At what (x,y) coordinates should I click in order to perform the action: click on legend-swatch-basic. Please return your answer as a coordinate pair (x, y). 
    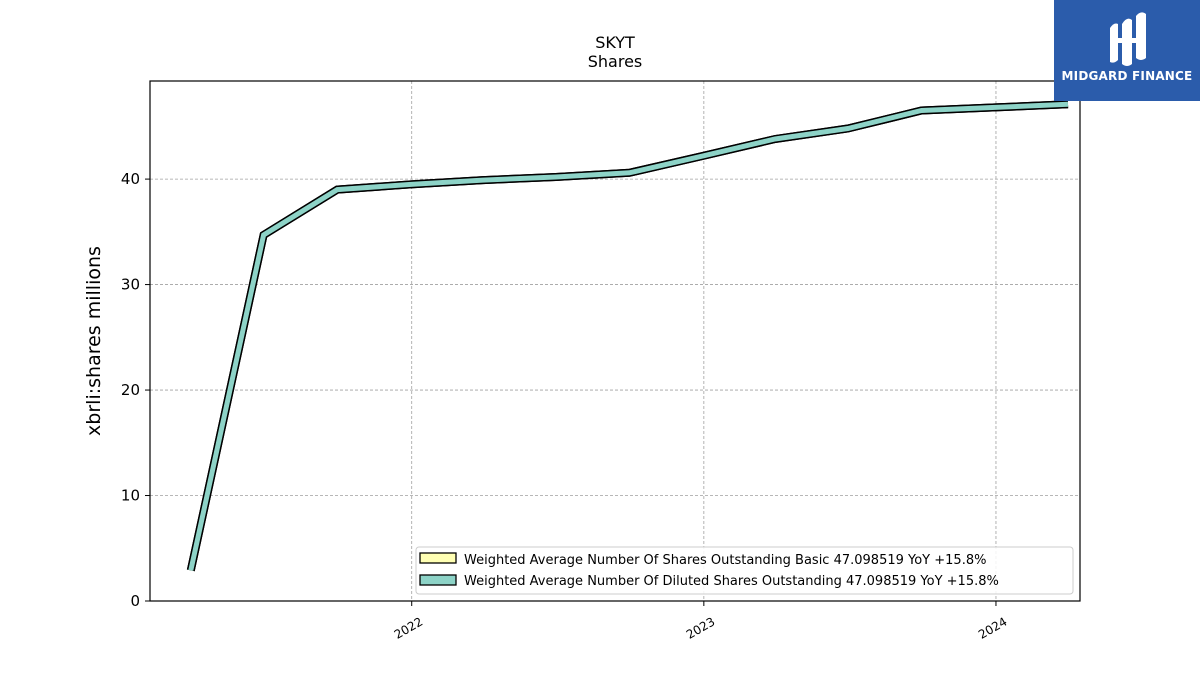
    Looking at the image, I should click on (438, 558).